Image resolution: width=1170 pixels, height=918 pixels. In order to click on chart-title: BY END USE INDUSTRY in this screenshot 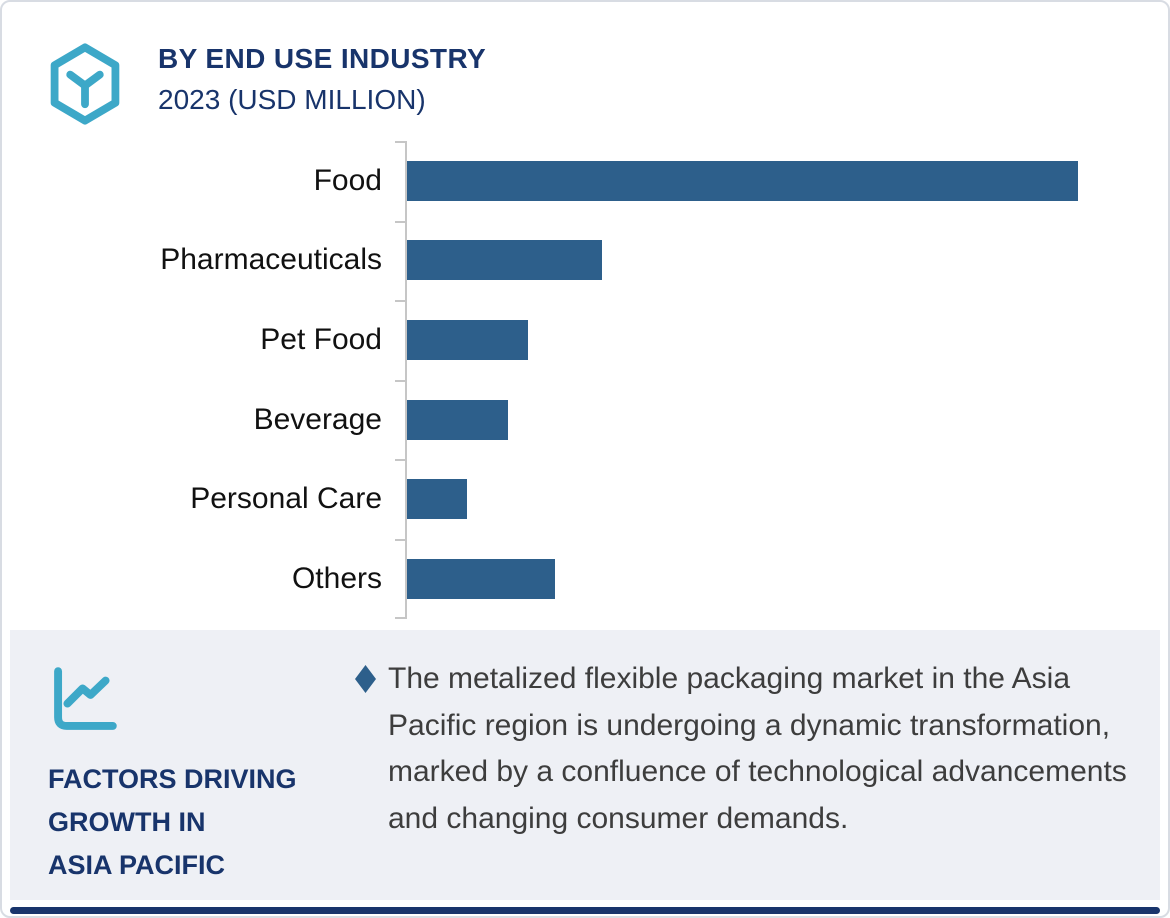, I will do `click(322, 58)`.